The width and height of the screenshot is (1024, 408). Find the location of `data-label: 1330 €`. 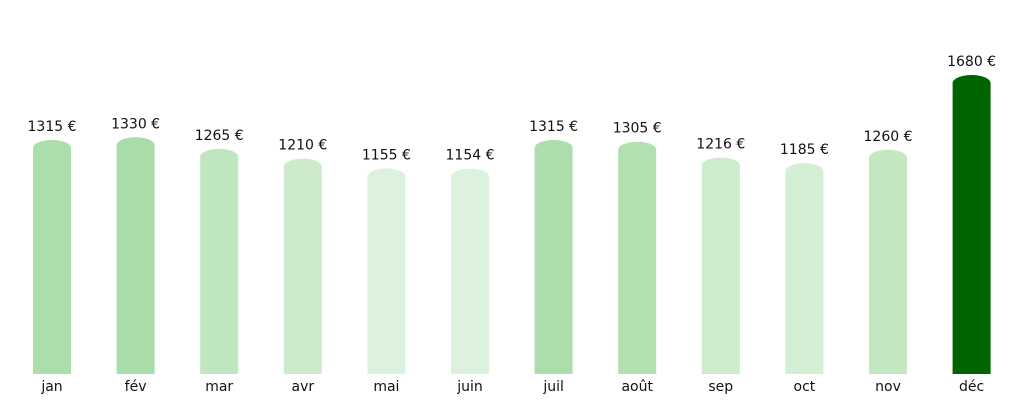

data-label: 1330 € is located at coordinates (135, 124).